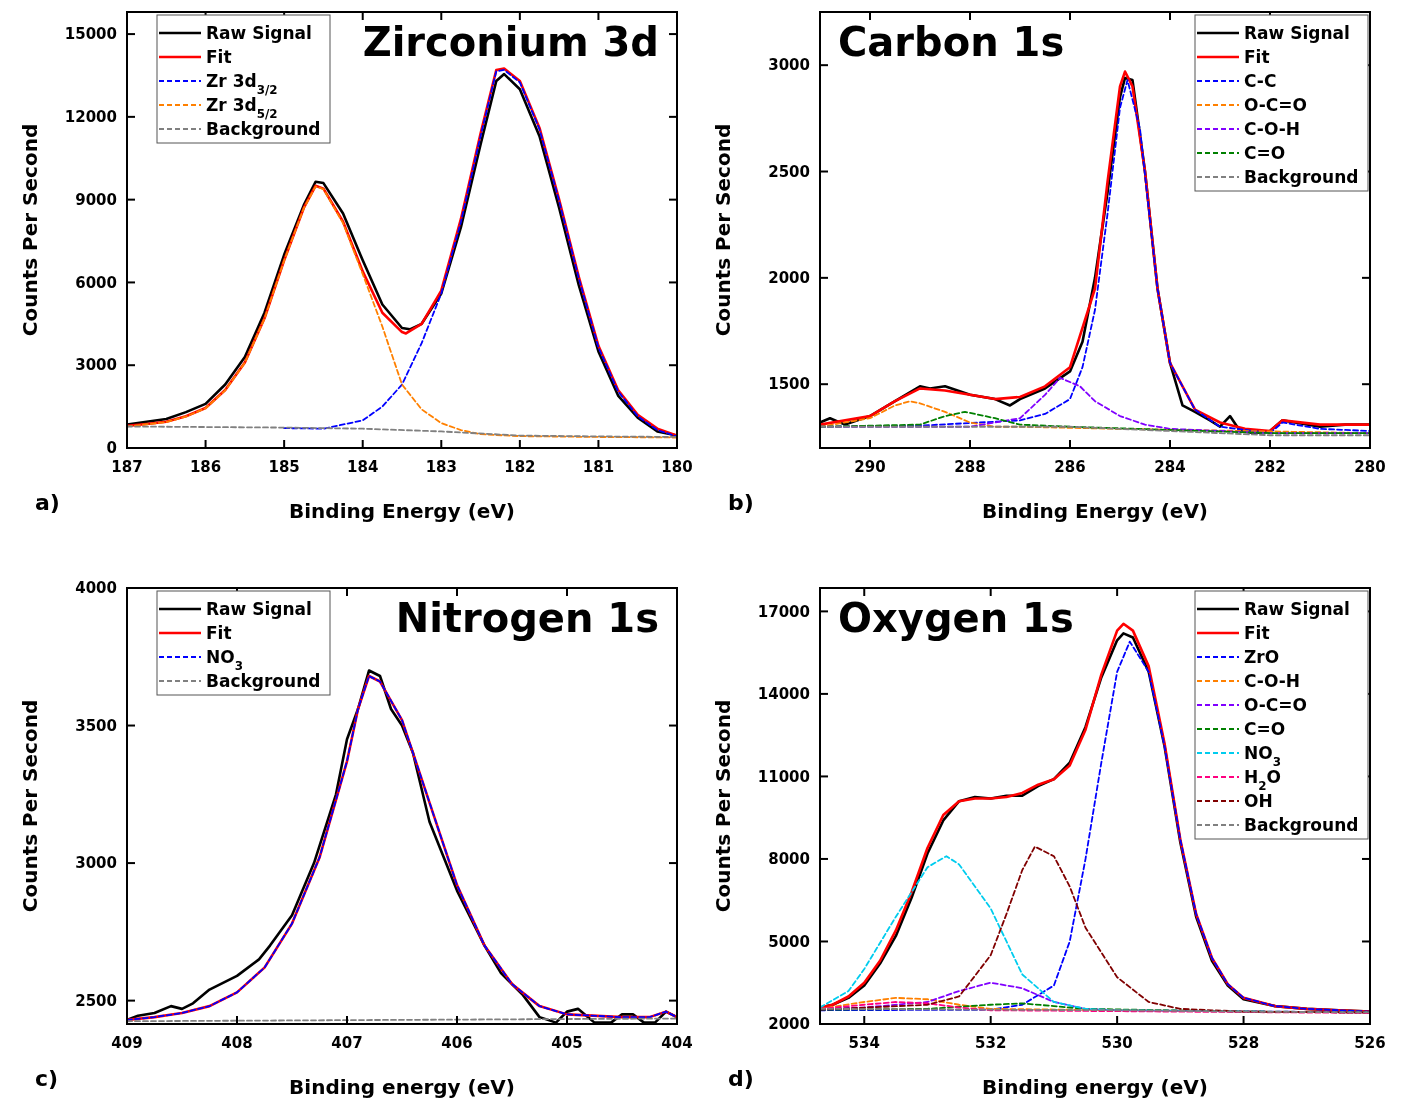 This screenshot has width=1404, height=1102. Describe the element at coordinates (237, 1043) in the screenshot. I see `x-tick-label: 408` at that location.